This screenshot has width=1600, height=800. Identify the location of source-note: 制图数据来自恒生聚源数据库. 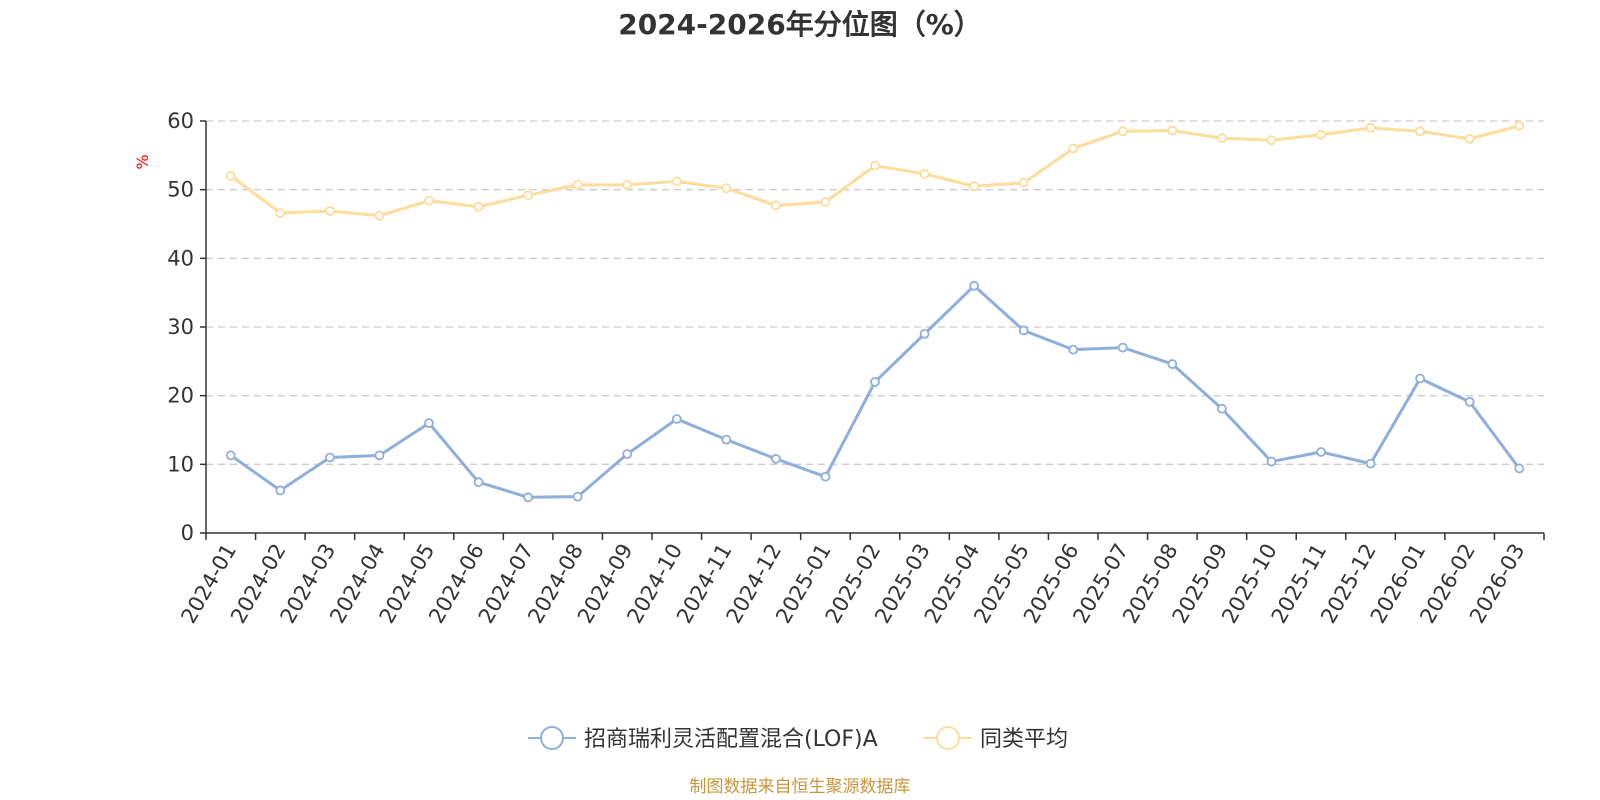
(800, 787).